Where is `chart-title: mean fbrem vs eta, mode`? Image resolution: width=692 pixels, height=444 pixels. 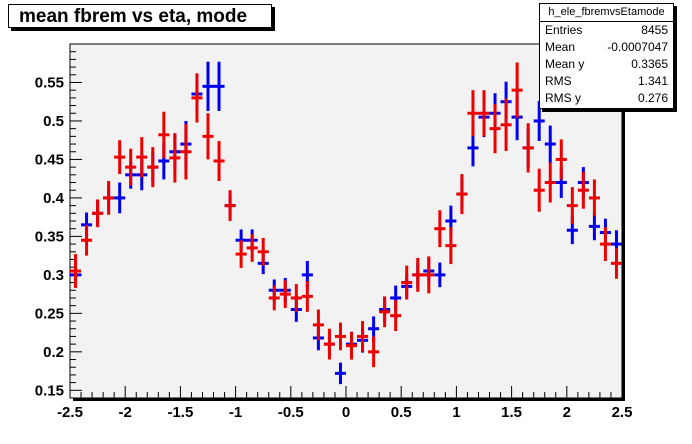 chart-title: mean fbrem vs eta, mode is located at coordinates (133, 16).